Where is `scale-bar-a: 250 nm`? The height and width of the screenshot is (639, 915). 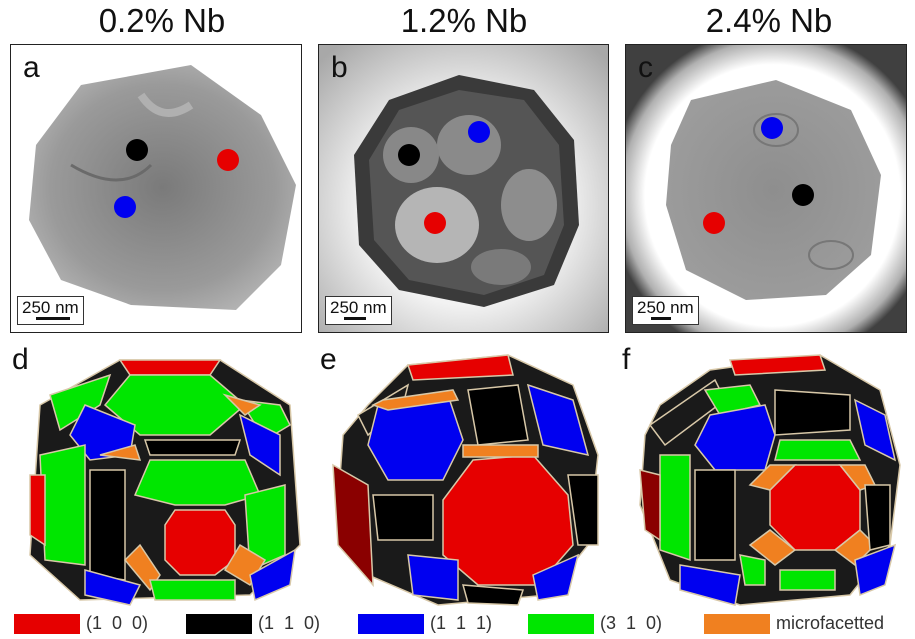
scale-bar-a: 250 nm is located at coordinates (50, 310).